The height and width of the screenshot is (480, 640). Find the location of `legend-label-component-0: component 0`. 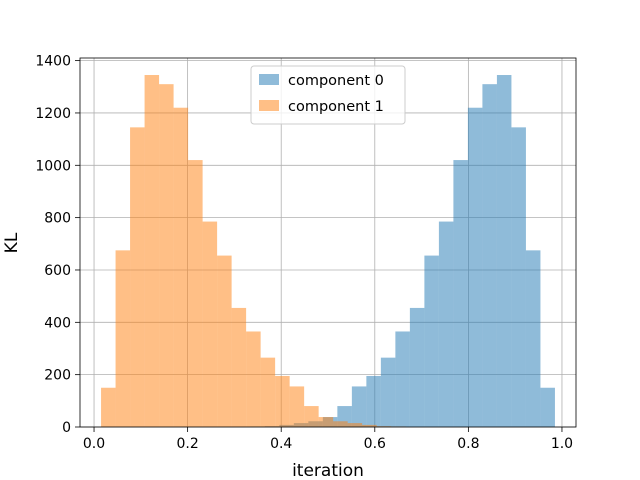

legend-label-component-0: component 0 is located at coordinates (336, 81).